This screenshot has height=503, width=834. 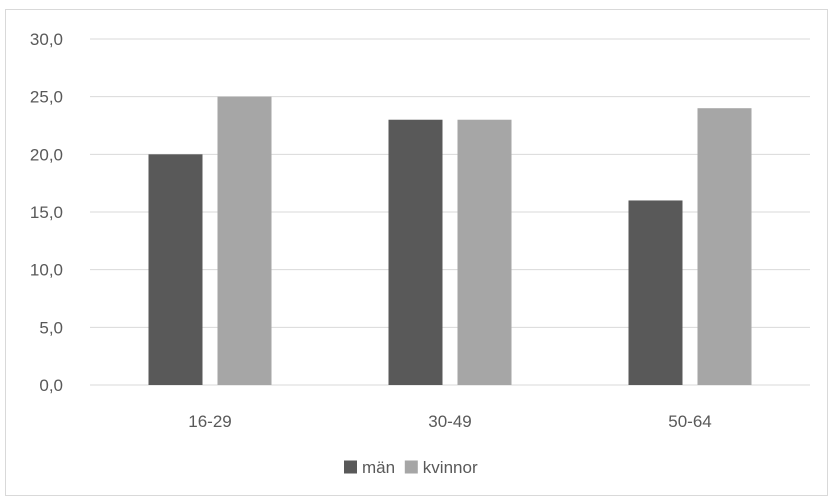 What do you see at coordinates (51, 327) in the screenshot?
I see `y-tick-label: 5,0` at bounding box center [51, 327].